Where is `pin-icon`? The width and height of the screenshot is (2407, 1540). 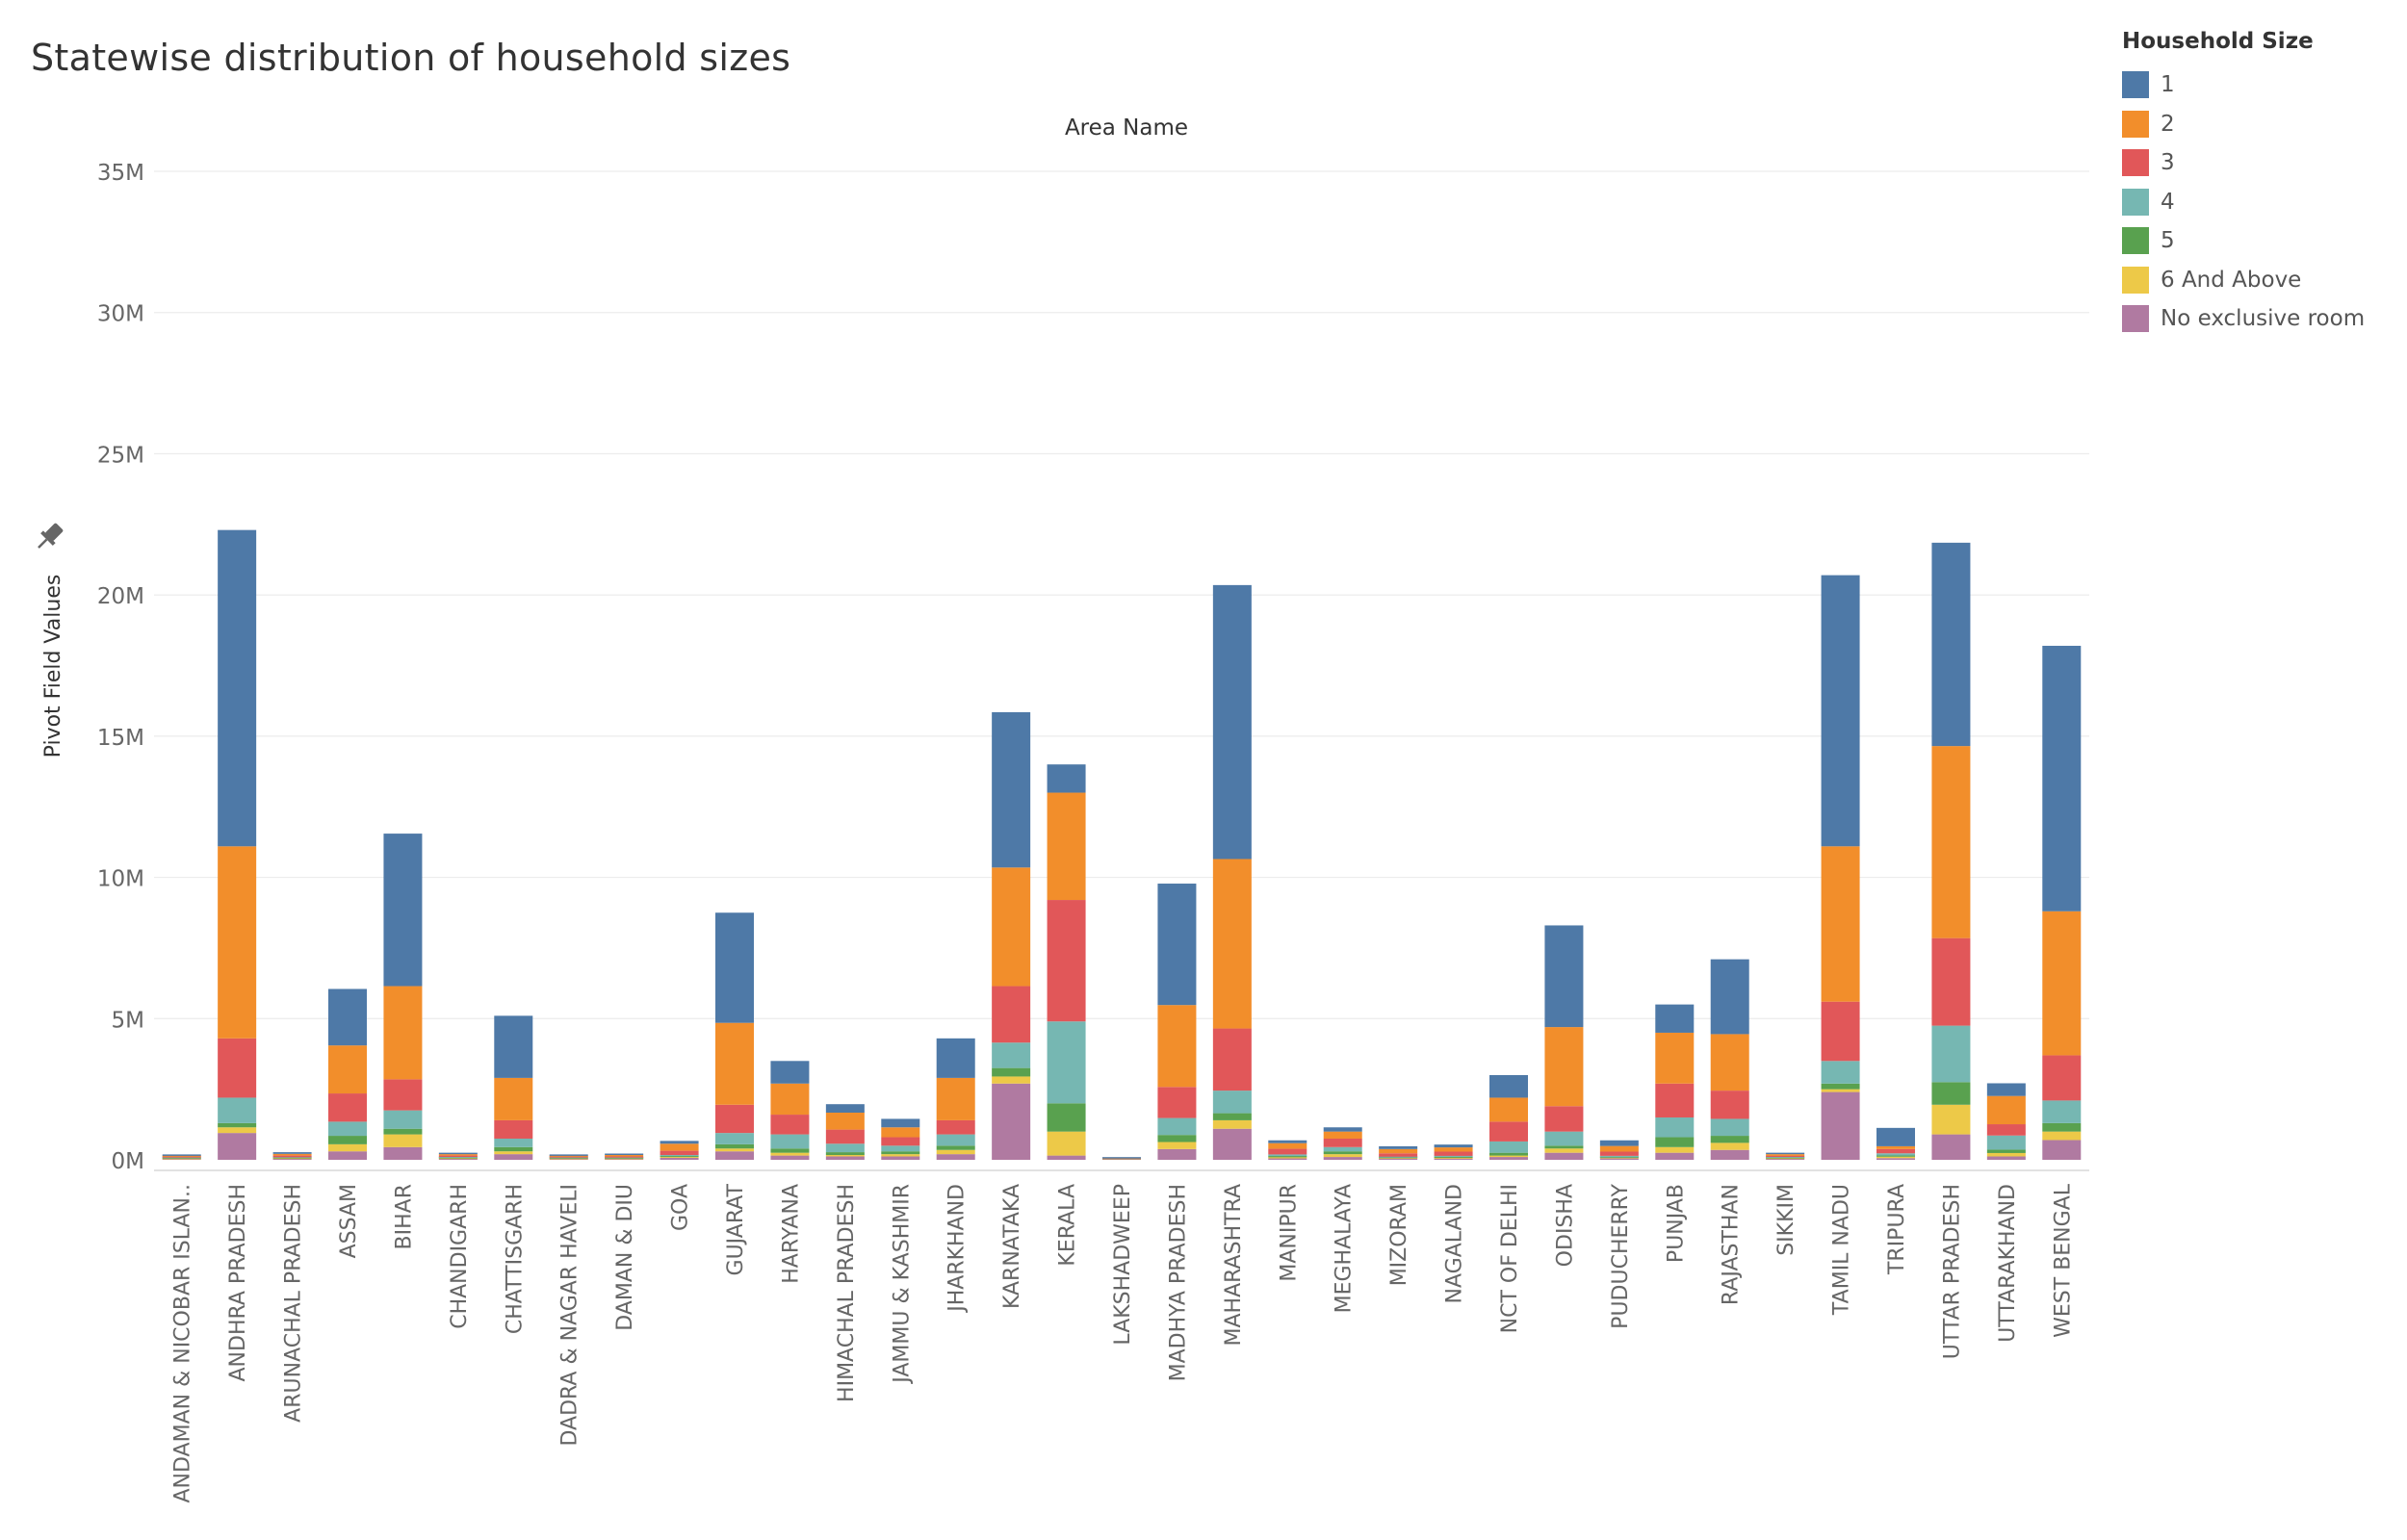
pin-icon is located at coordinates (49, 537).